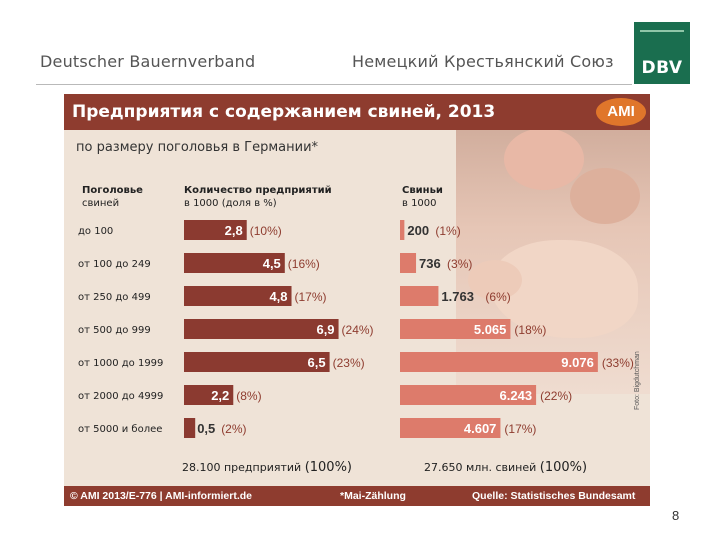 This screenshot has height=540, width=720. I want to click on enterprise-share-label: (16%), so click(304, 264).